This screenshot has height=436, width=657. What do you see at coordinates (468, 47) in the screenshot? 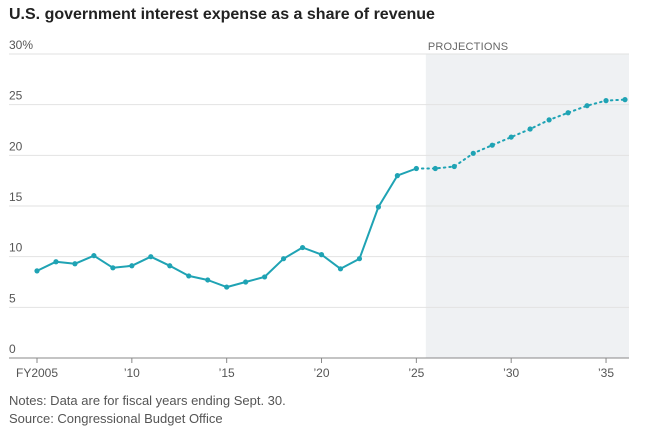
I see `projection-label: PROJECTIONS` at bounding box center [468, 47].